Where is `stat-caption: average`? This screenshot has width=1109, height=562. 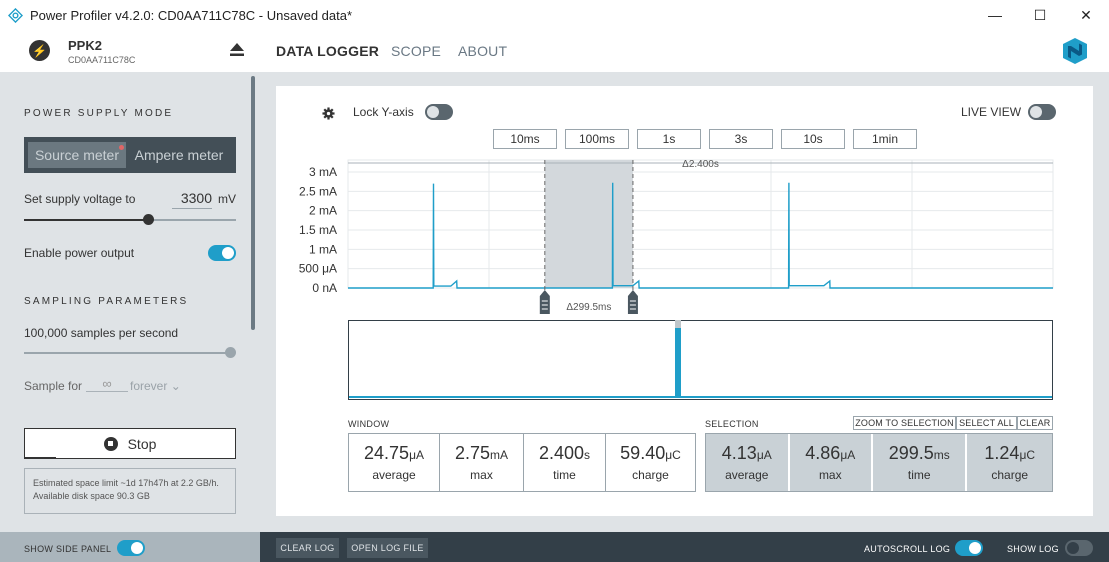 stat-caption: average is located at coordinates (394, 475).